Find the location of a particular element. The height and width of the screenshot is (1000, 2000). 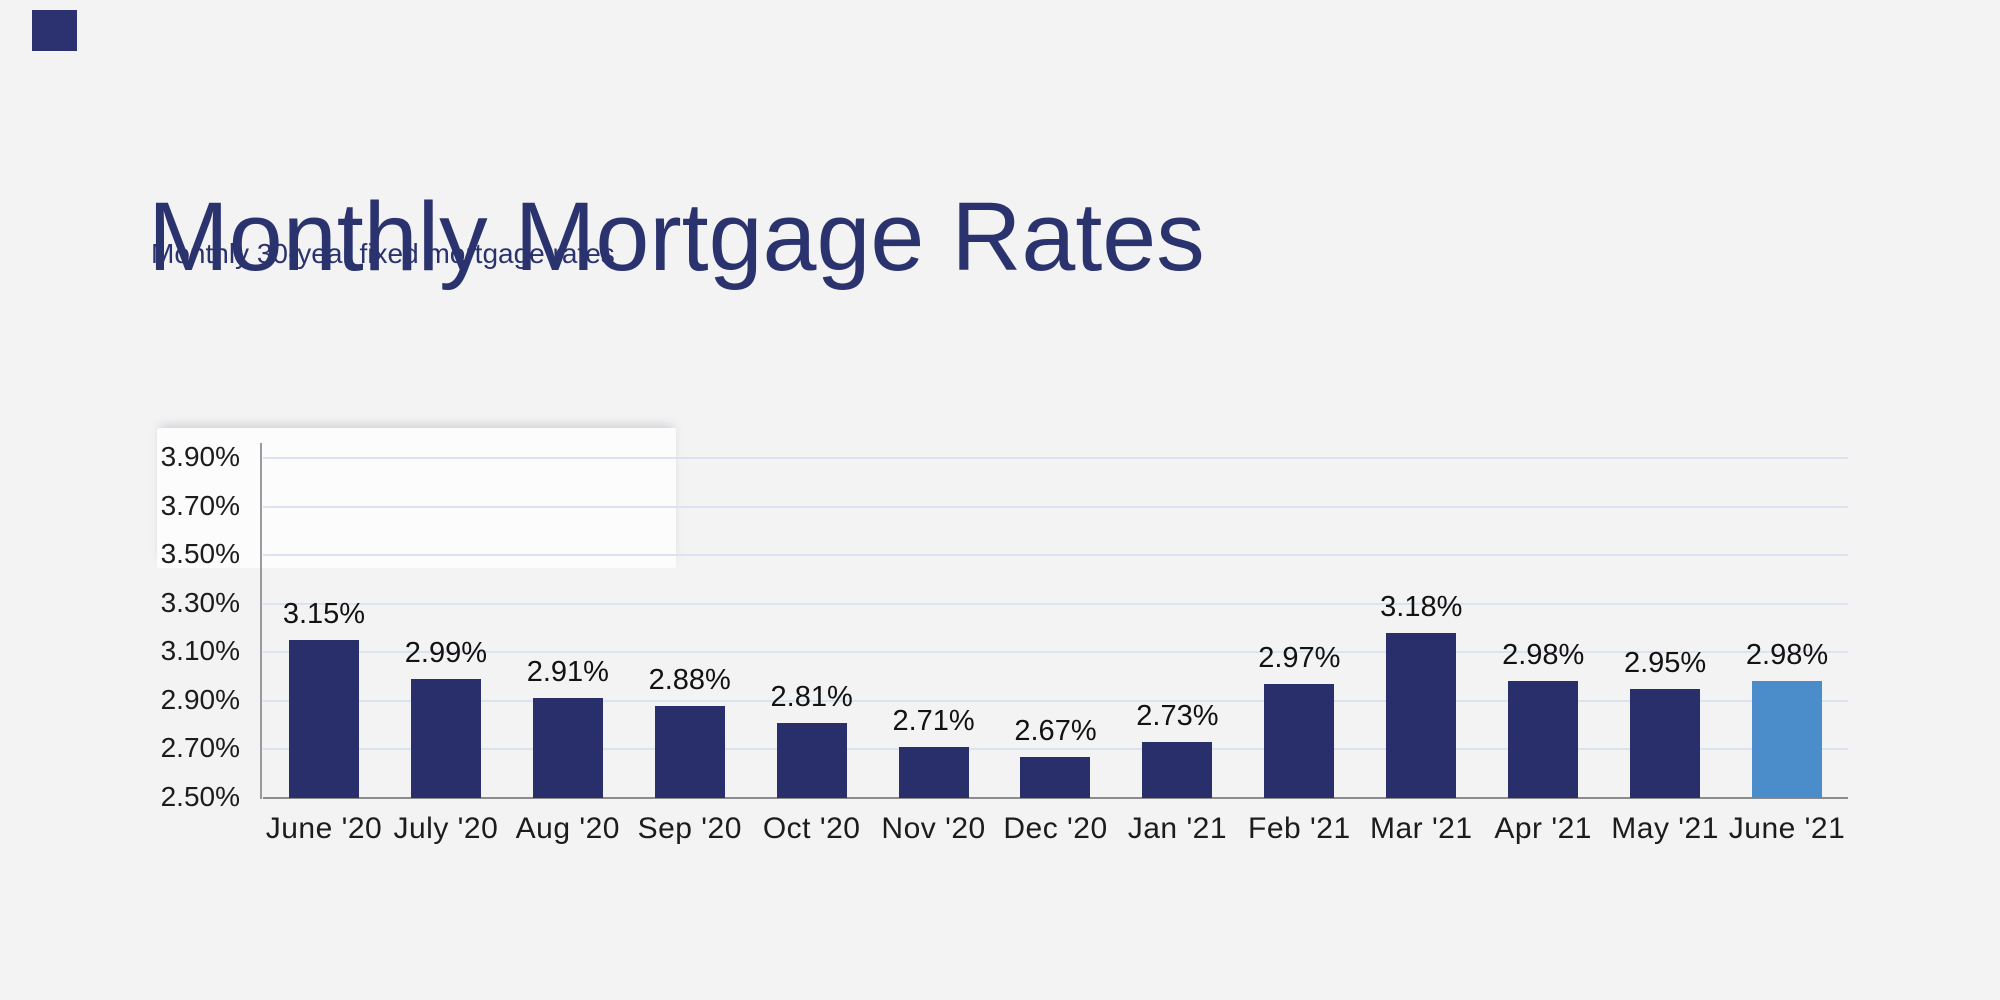

y-axis-tick-label: 3.10% is located at coordinates (200, 651).